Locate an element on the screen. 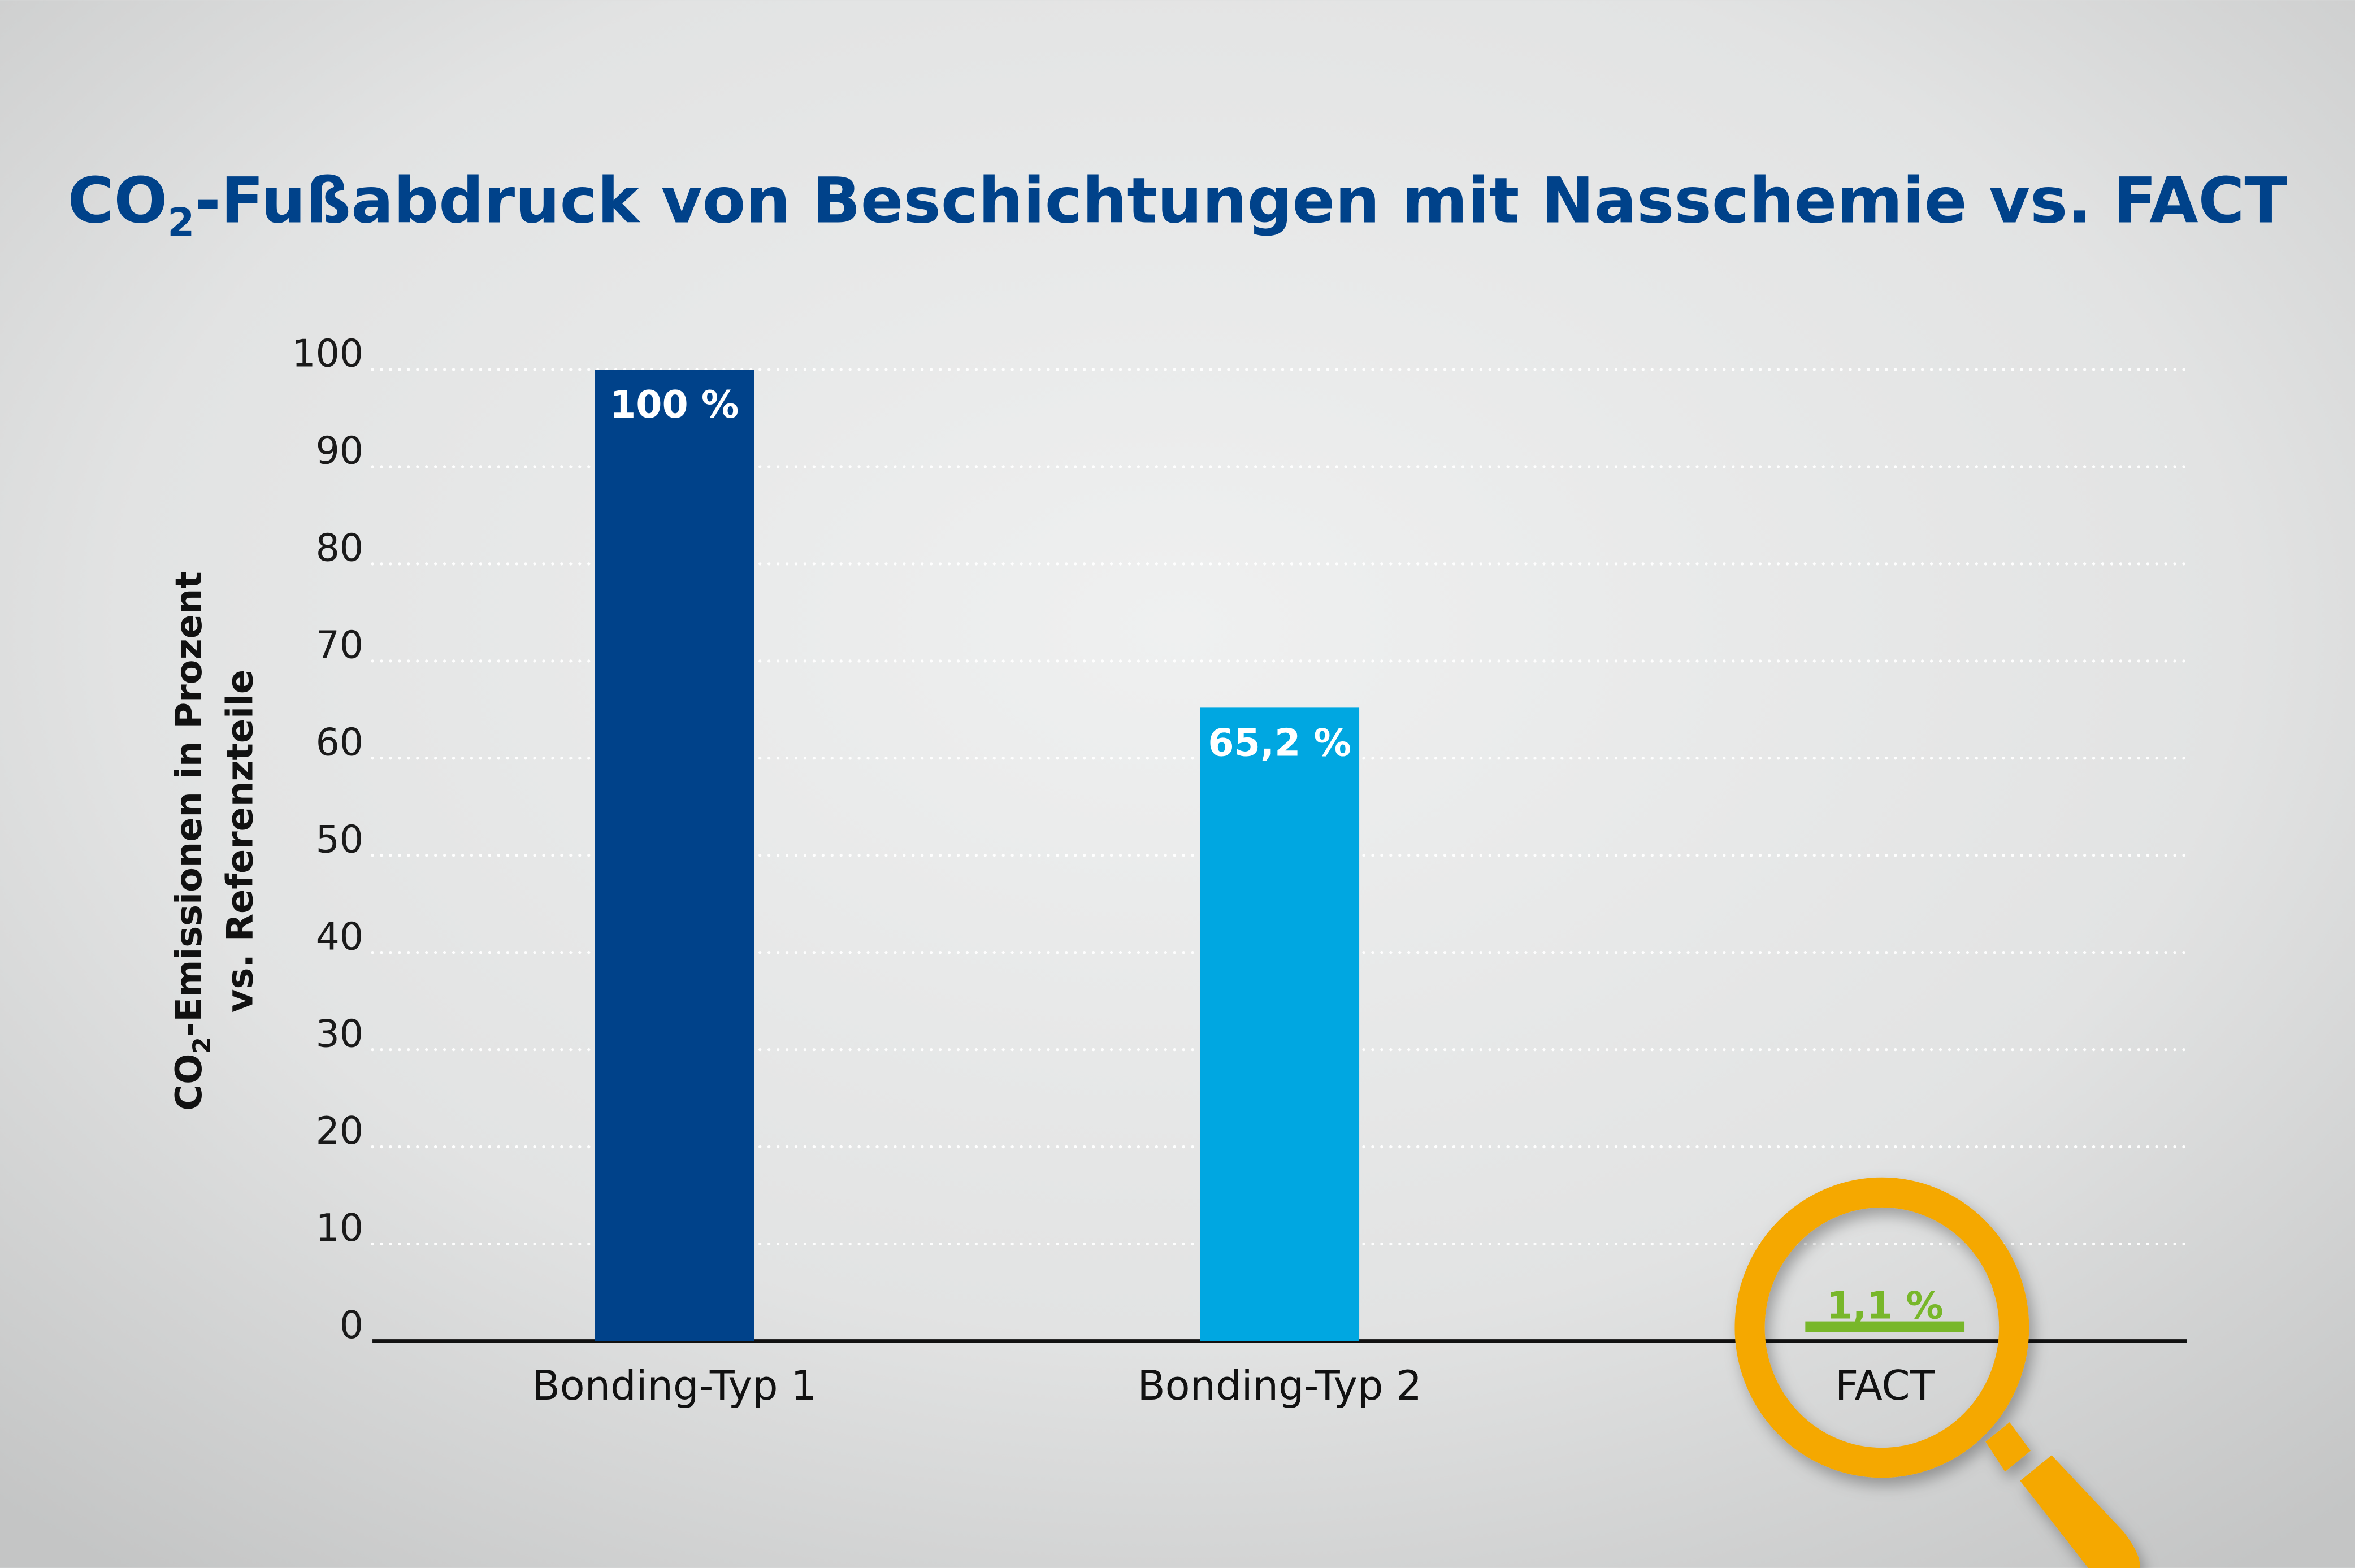  data-label: 100 % is located at coordinates (674, 405).